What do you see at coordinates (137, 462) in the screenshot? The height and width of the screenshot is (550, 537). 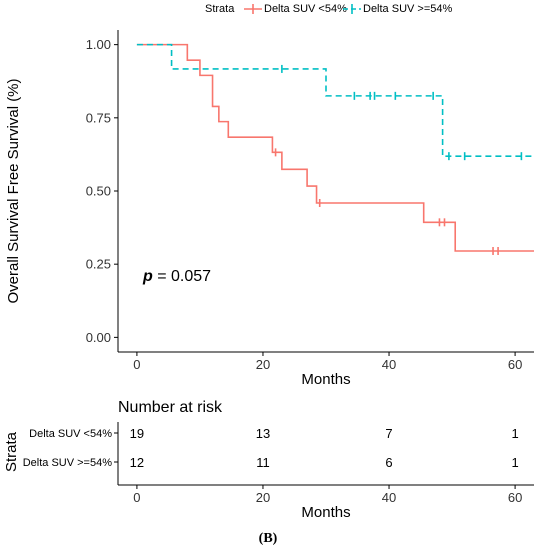 I see `risk-count: 12` at bounding box center [137, 462].